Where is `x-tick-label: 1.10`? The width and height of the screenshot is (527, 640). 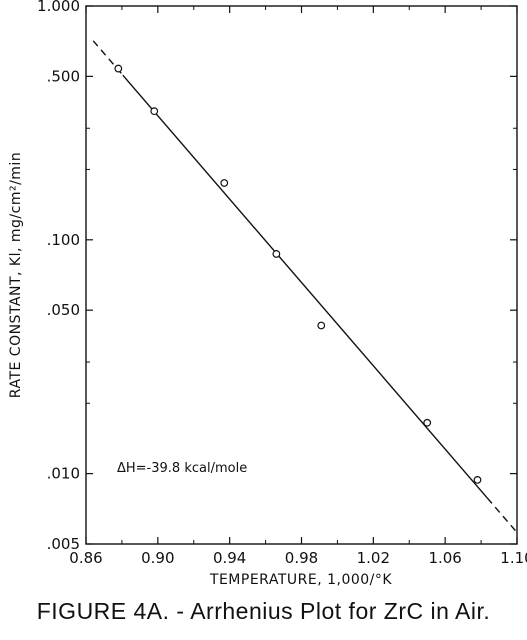 x-tick-label: 1.10 is located at coordinates (513, 558).